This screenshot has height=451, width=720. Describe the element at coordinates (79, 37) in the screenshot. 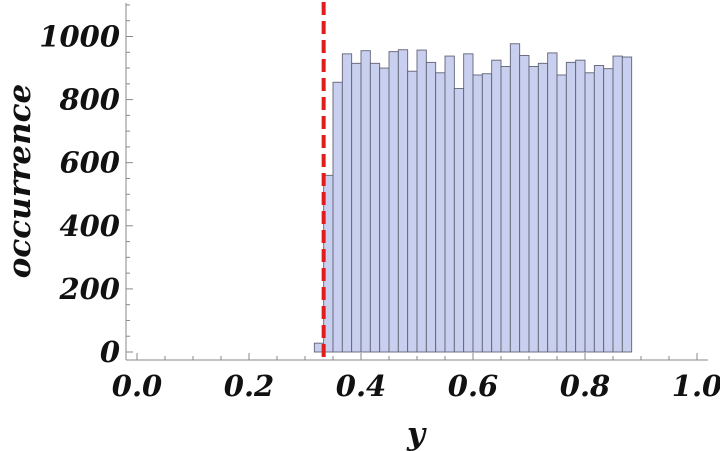

I see `y-tick-label: 1000` at that location.